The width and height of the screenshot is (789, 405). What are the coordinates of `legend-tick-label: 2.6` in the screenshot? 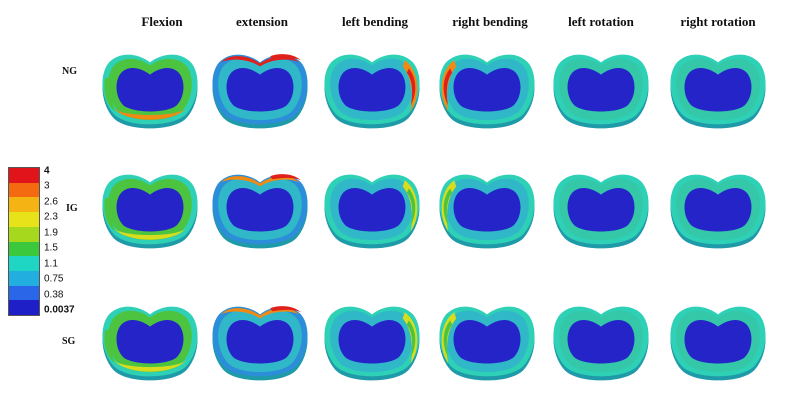 It's located at (51, 202).